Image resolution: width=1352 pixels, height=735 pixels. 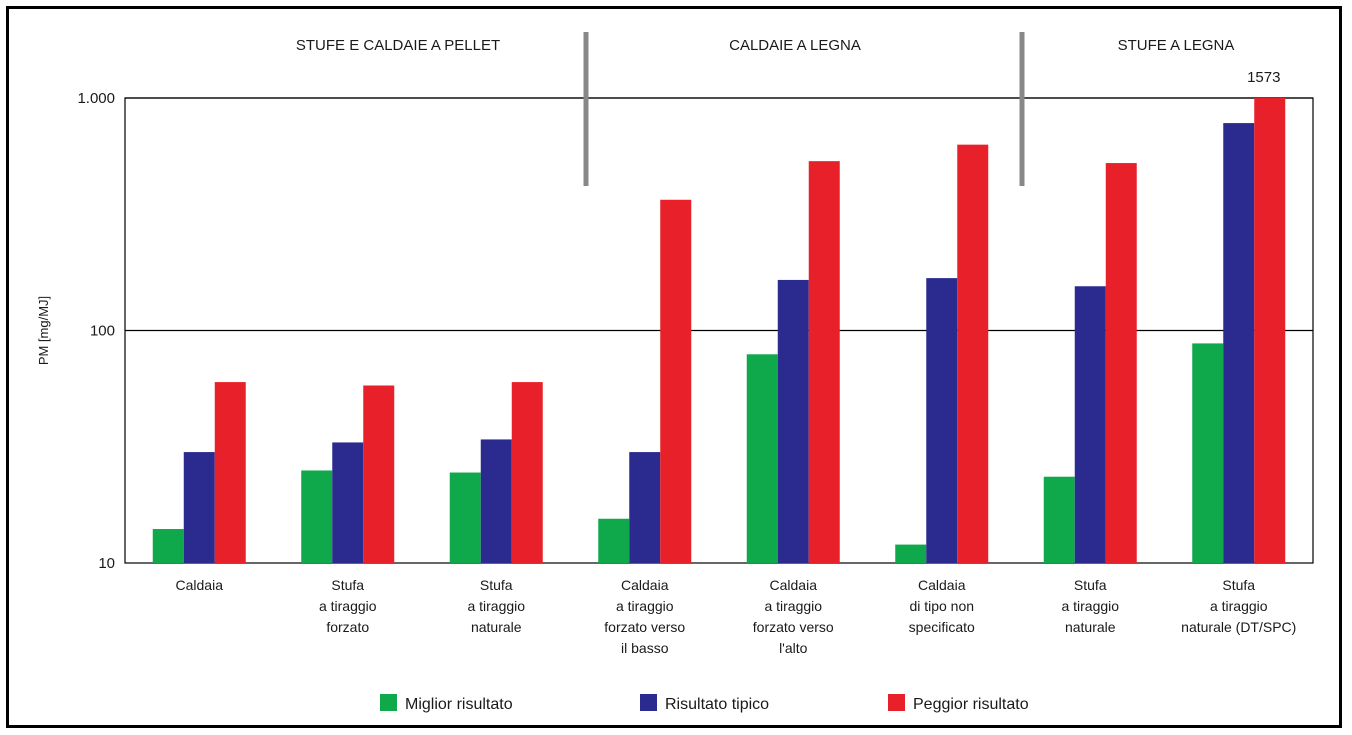 What do you see at coordinates (398, 45) in the screenshot?
I see `group-label: STUFE E CALDAIE A PELLET` at bounding box center [398, 45].